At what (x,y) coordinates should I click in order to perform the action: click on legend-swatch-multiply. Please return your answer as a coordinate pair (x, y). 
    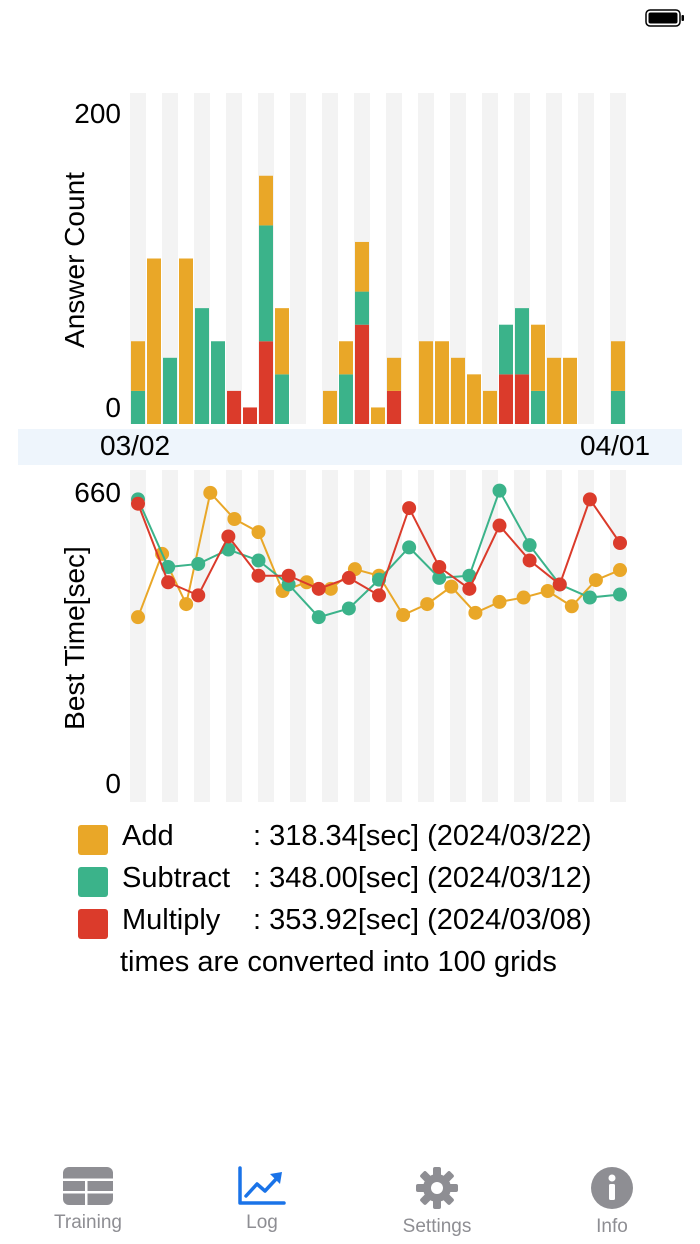
    Looking at the image, I should click on (93, 924).